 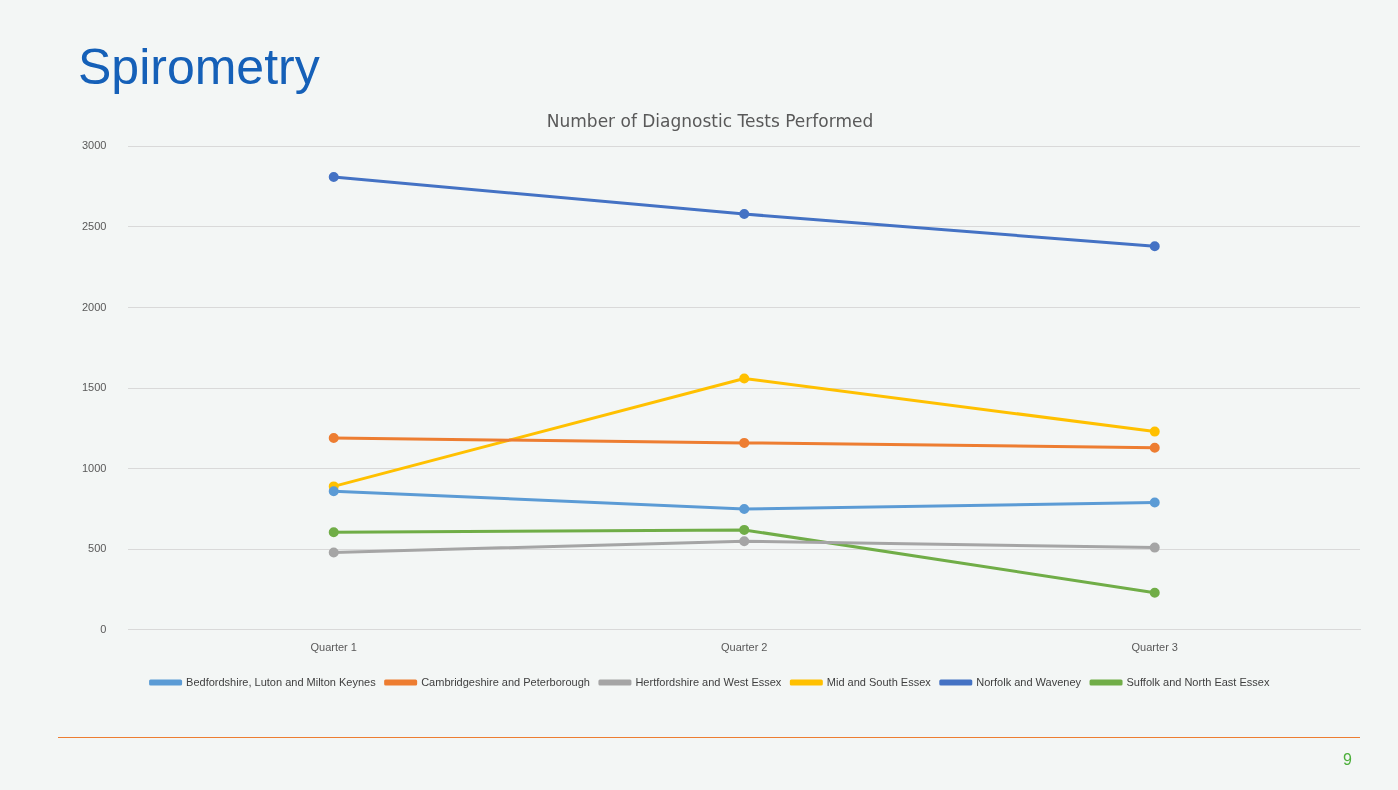 I want to click on y-tick-label: 2500, so click(x=94, y=226).